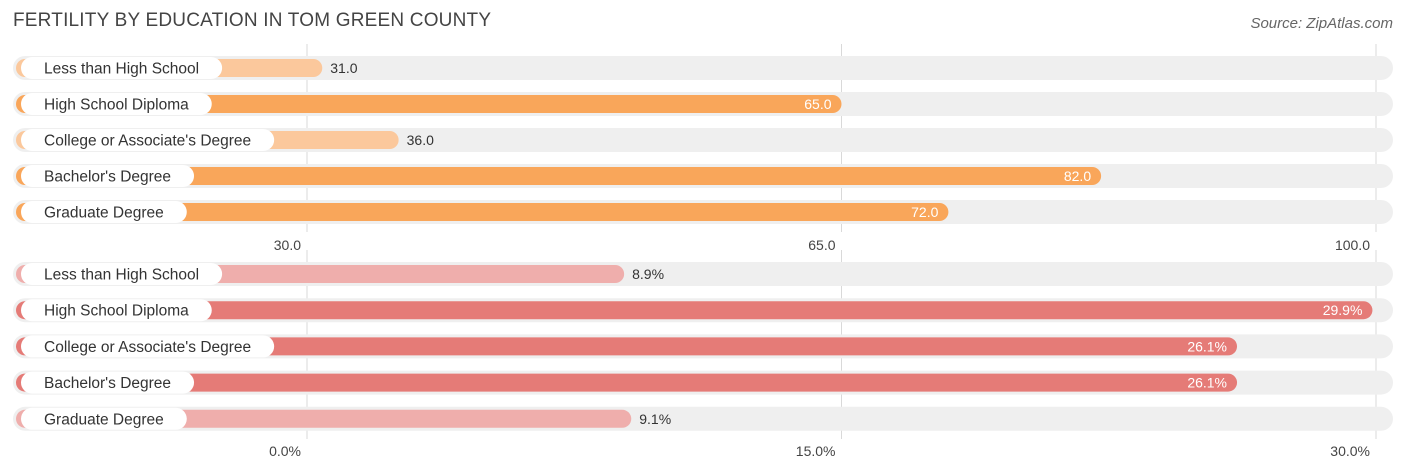 The image size is (1406, 475). Describe the element at coordinates (817, 104) in the screenshot. I see `value-label: 65.0` at that location.